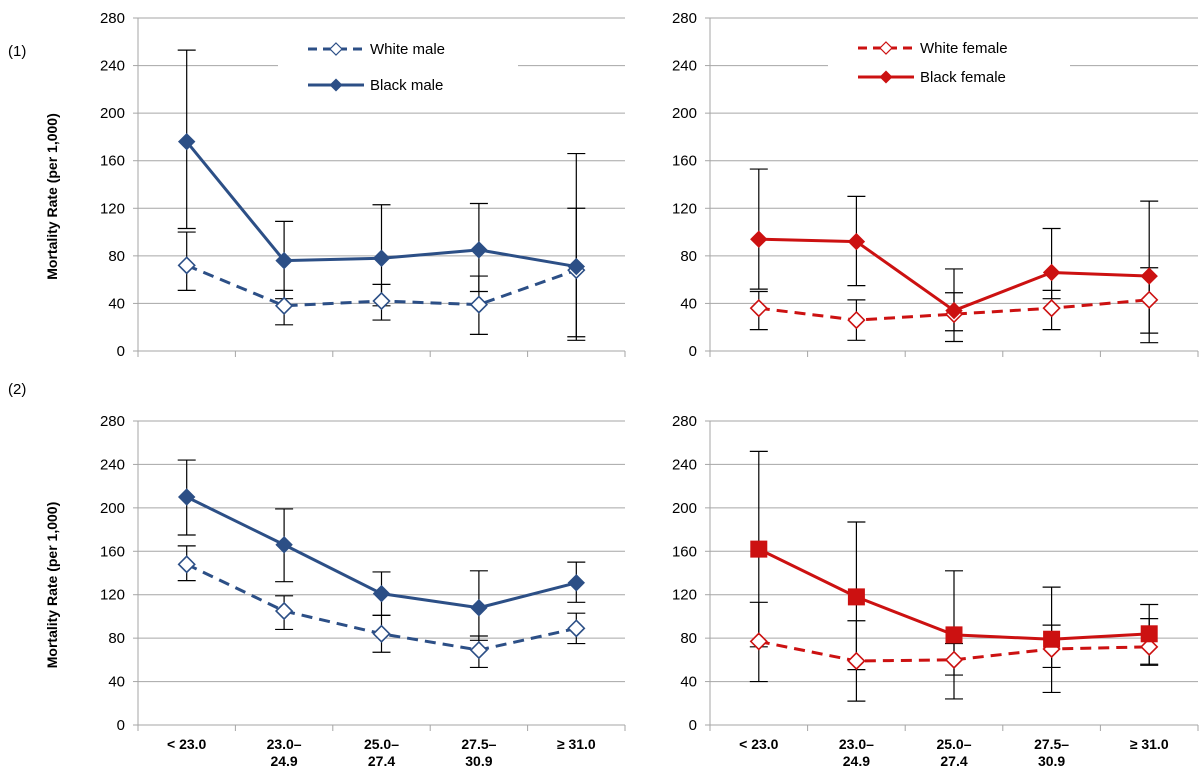 The width and height of the screenshot is (1203, 779). Describe the element at coordinates (933, 63) in the screenshot. I see `legend: White female Black female` at that location.